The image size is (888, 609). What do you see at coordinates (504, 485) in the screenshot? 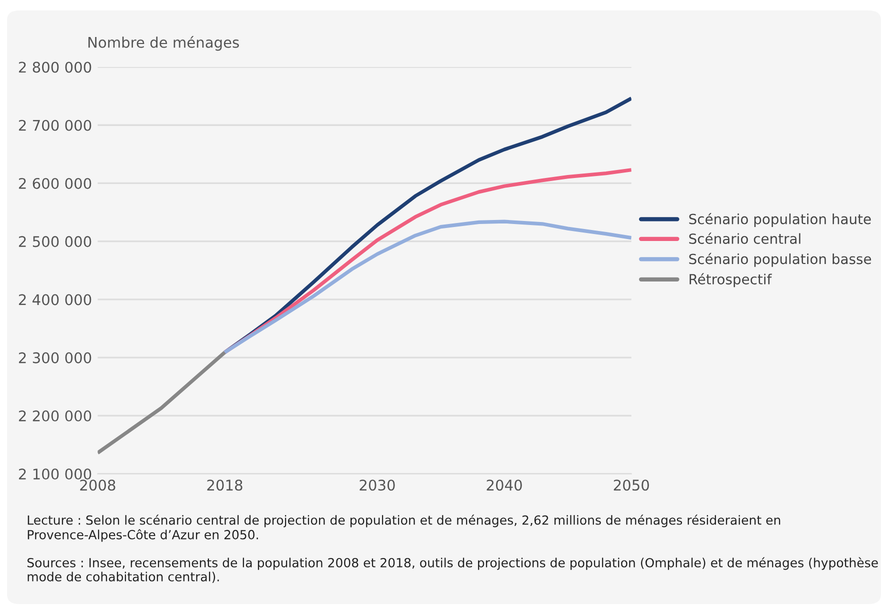
I see `x-tick-label: 2040` at bounding box center [504, 485].